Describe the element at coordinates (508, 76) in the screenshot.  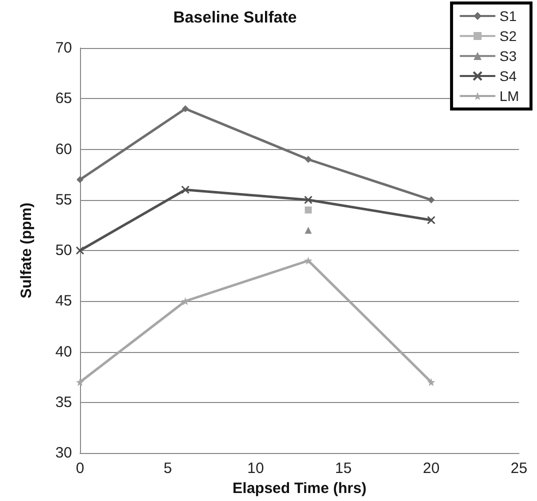
I see `legend-label: S4` at that location.